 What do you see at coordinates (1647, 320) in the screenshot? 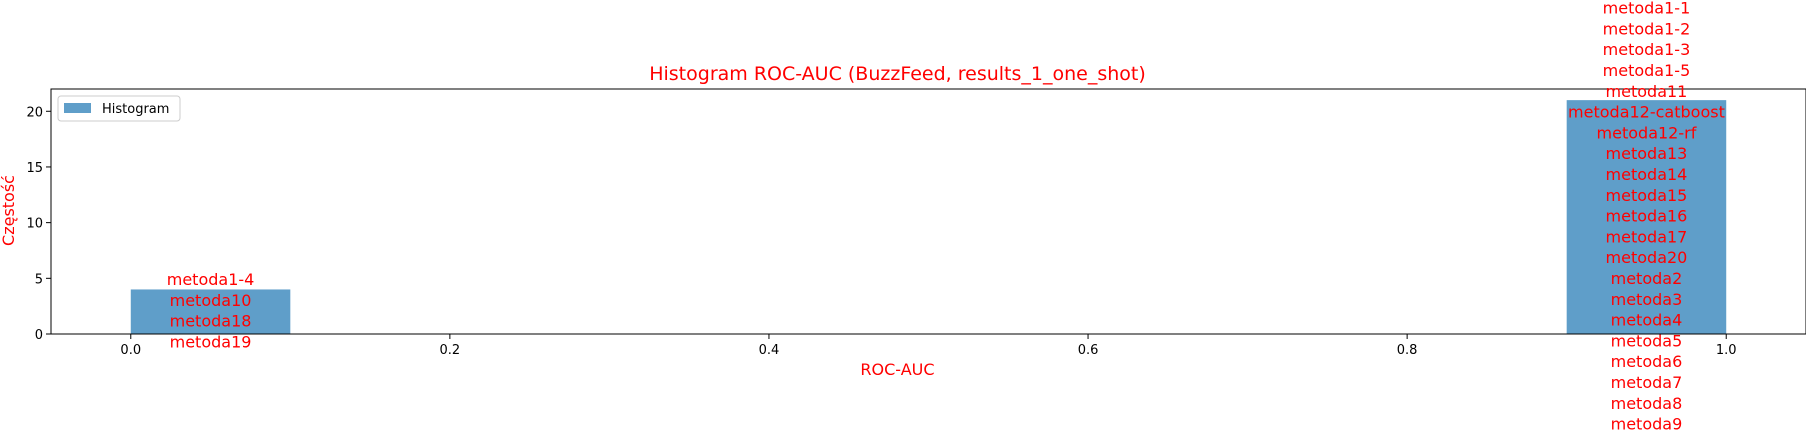
I see `bar-method-label: metoda4` at bounding box center [1647, 320].